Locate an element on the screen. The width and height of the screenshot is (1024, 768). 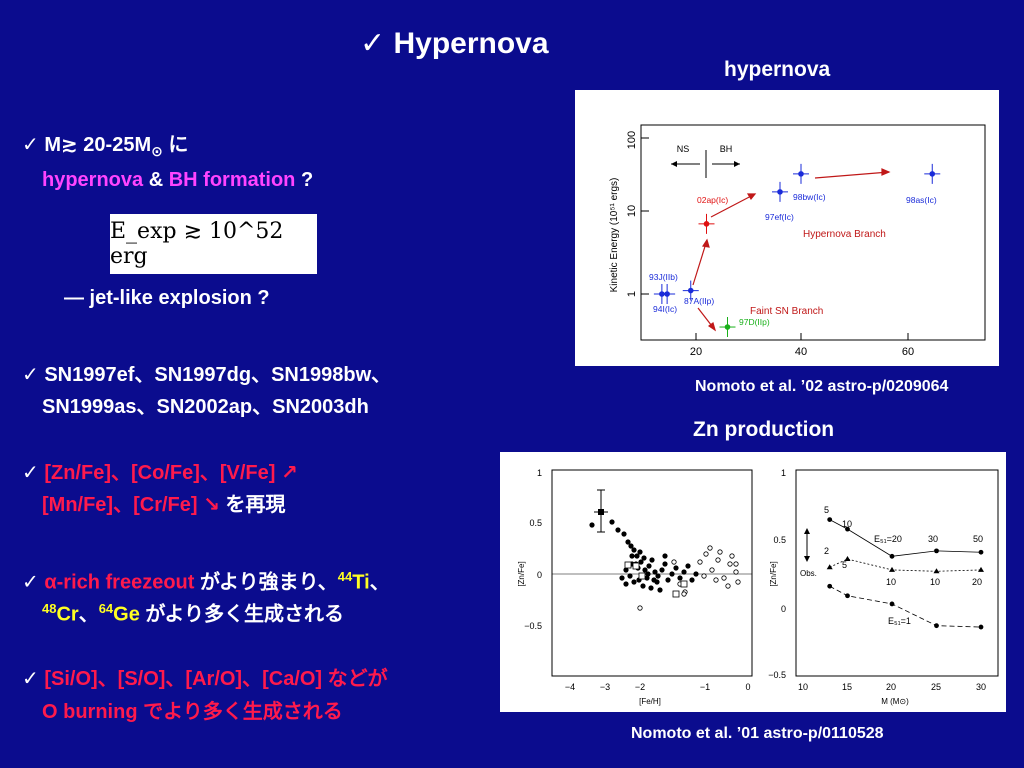
left-xtick-m1: −1 is located at coordinates (705, 687).